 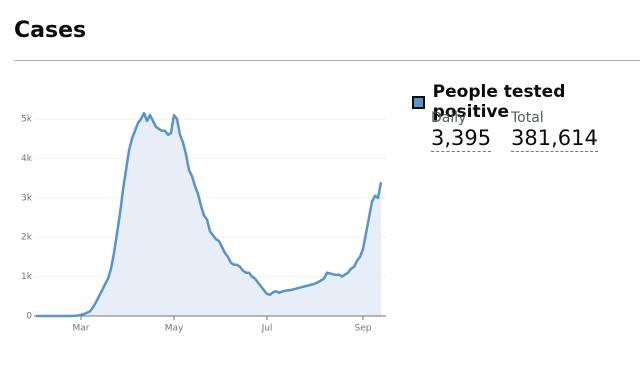 I want to click on divider, so click(x=327, y=60).